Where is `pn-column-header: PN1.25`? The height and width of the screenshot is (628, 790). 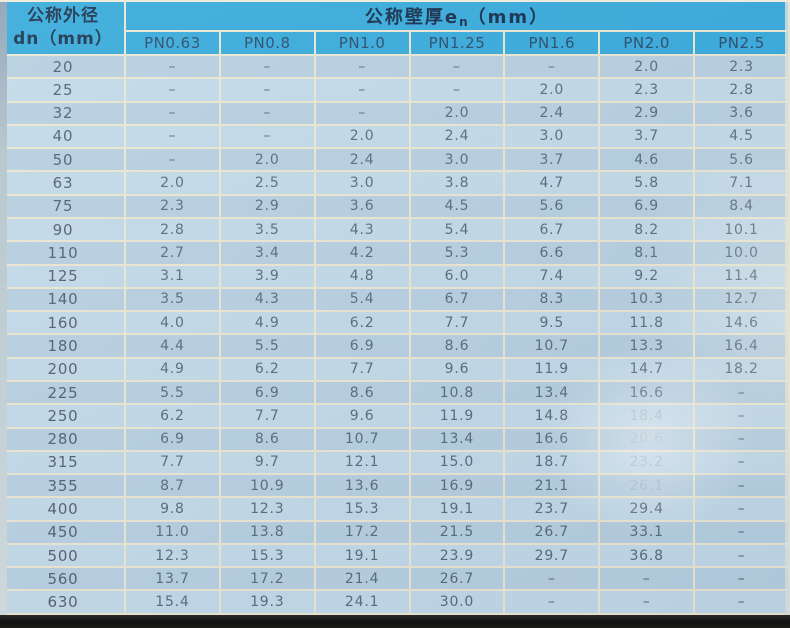
pn-column-header: PN1.25 is located at coordinates (457, 43).